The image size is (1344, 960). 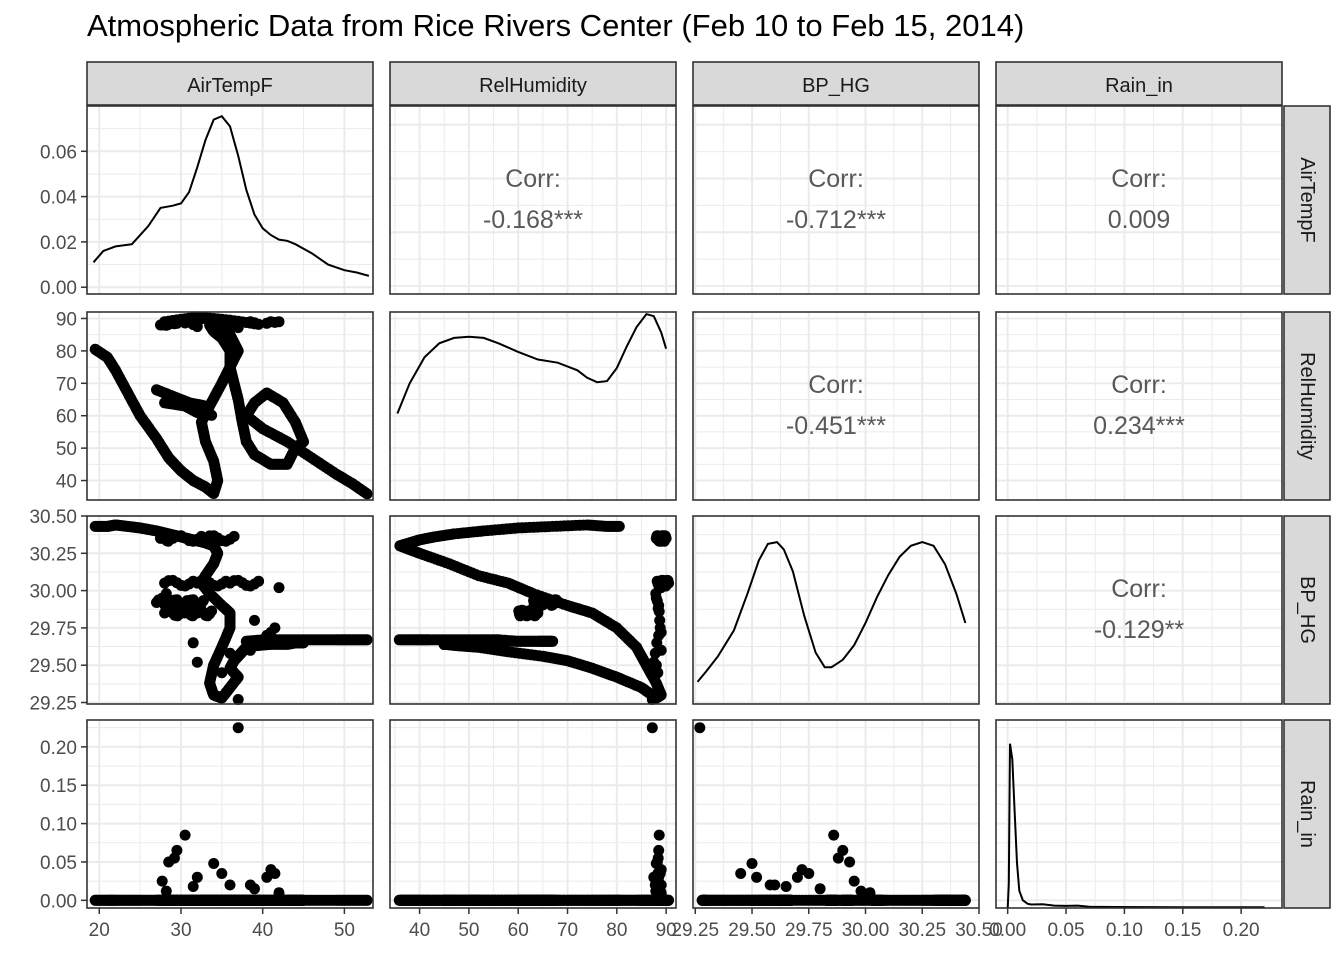 What do you see at coordinates (66, 449) in the screenshot?
I see `y-tick-label: 50` at bounding box center [66, 449].